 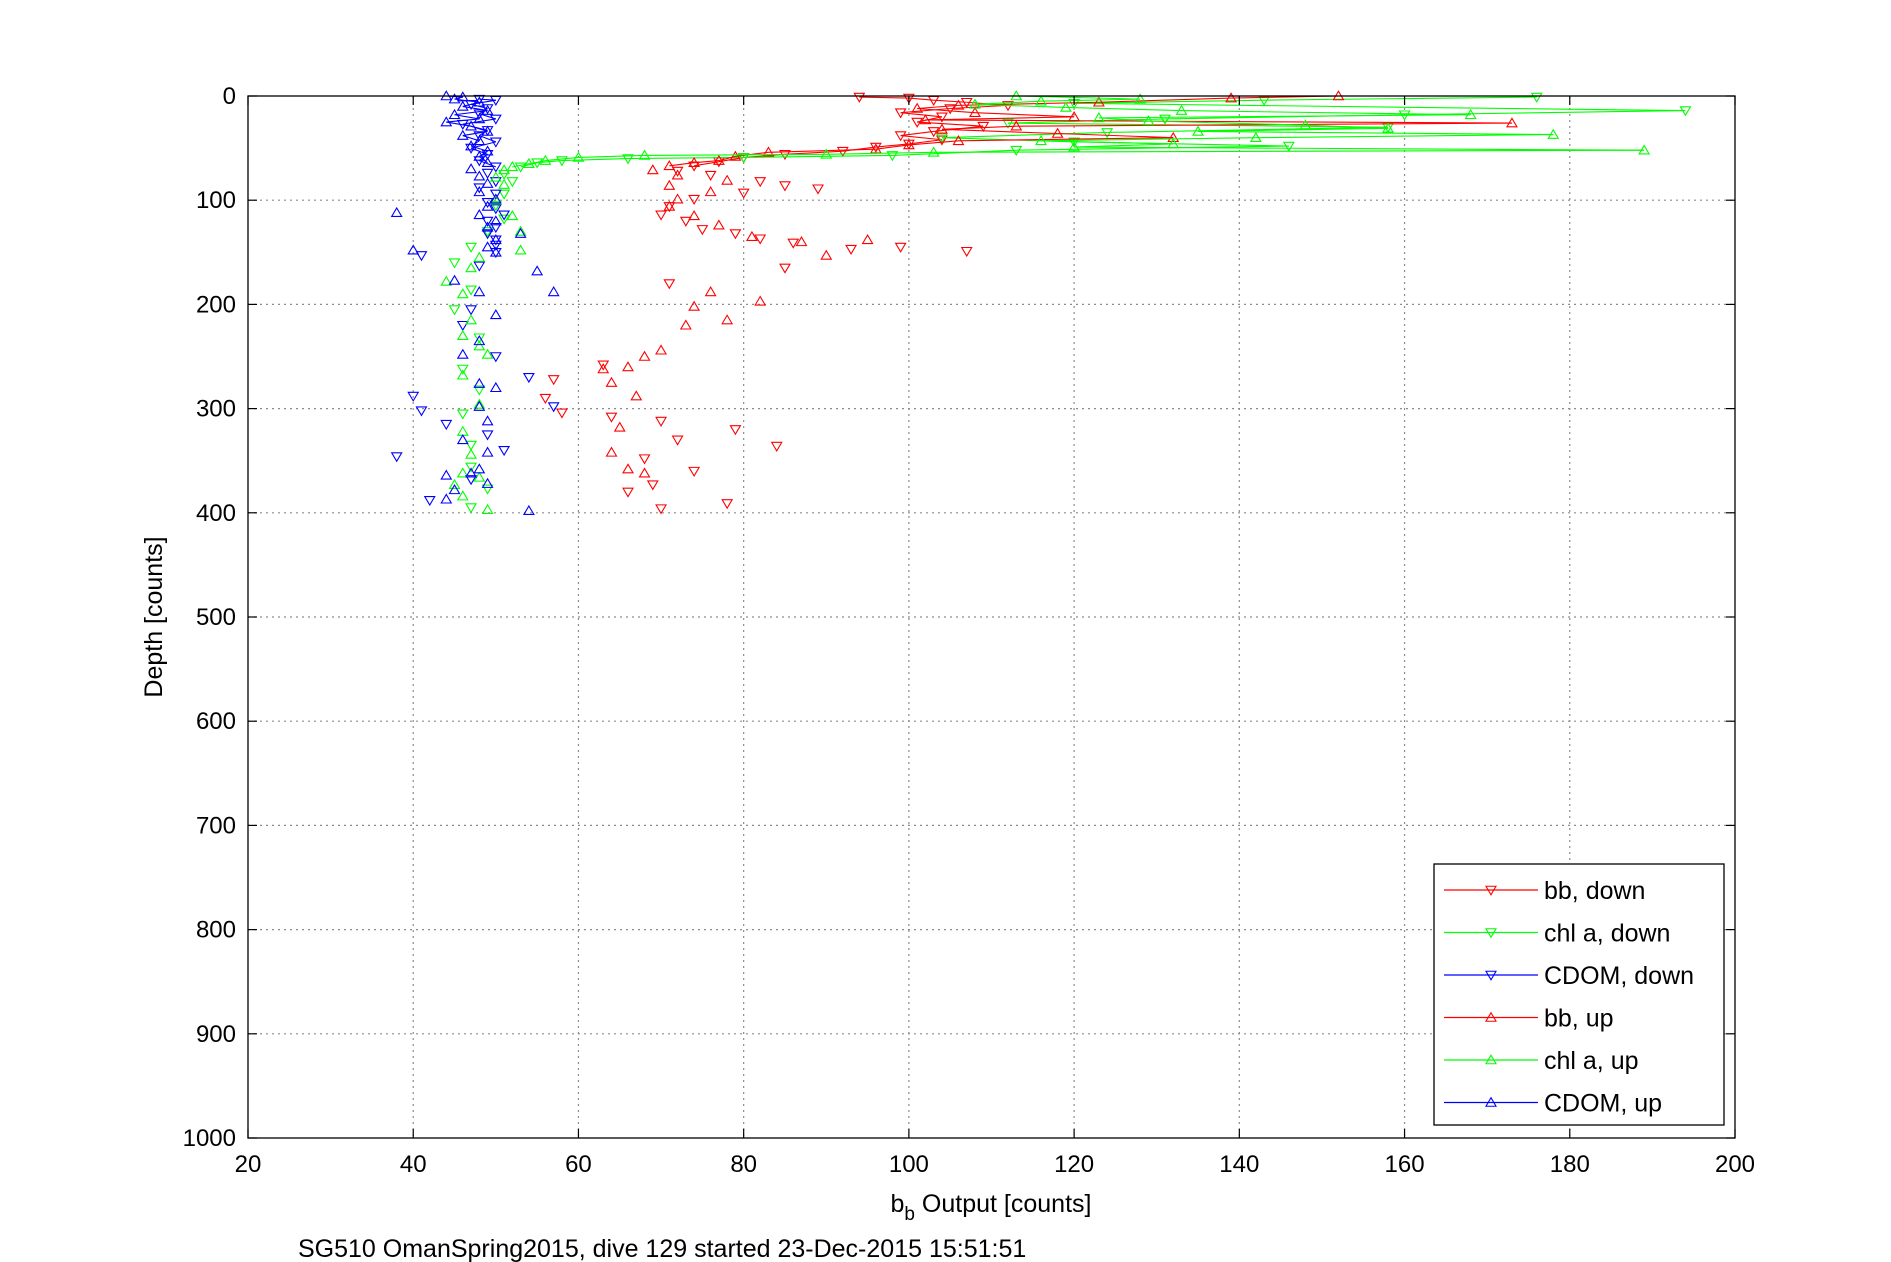 What do you see at coordinates (1491, 890) in the screenshot?
I see `legend-marker-bb-down` at bounding box center [1491, 890].